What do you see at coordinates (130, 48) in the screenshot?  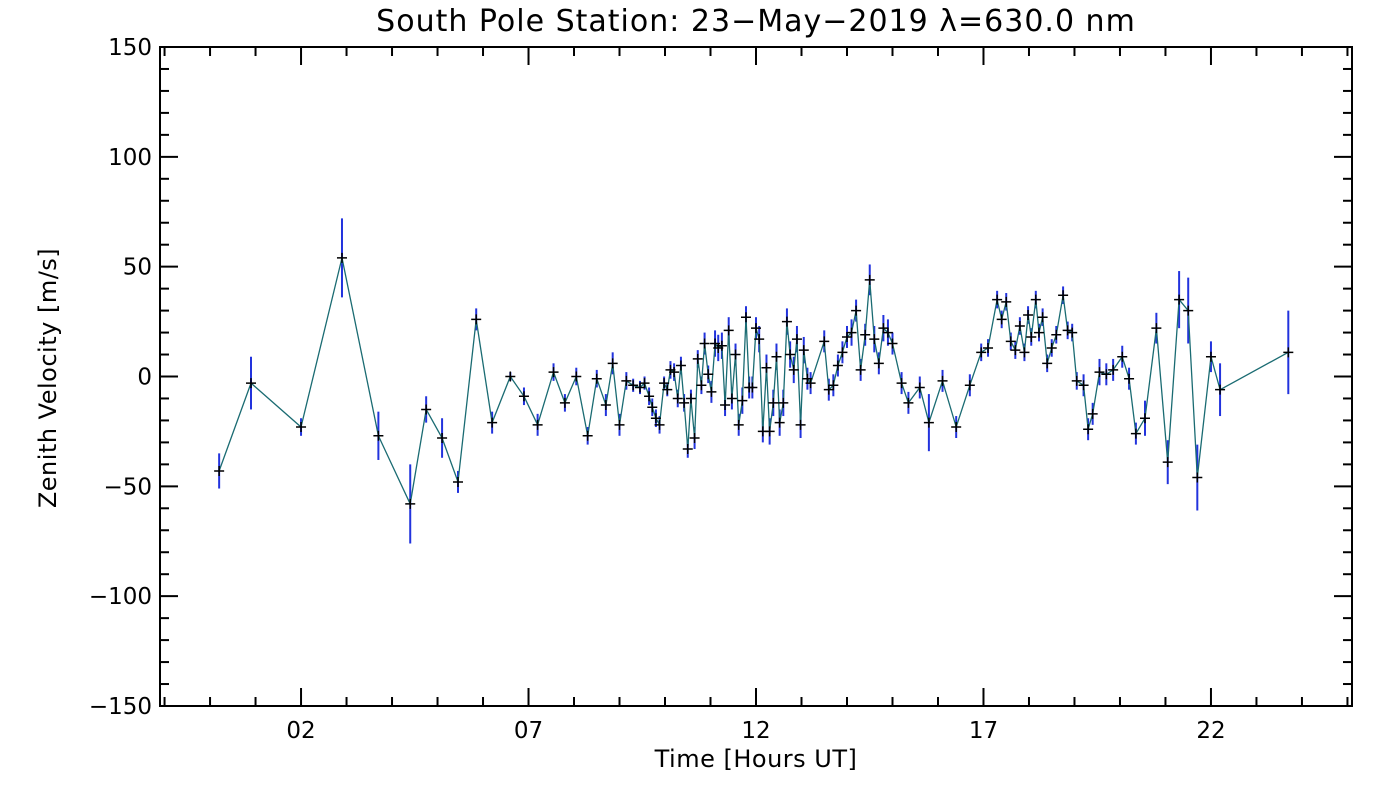 I see `y-tick-label: 150` at bounding box center [130, 48].